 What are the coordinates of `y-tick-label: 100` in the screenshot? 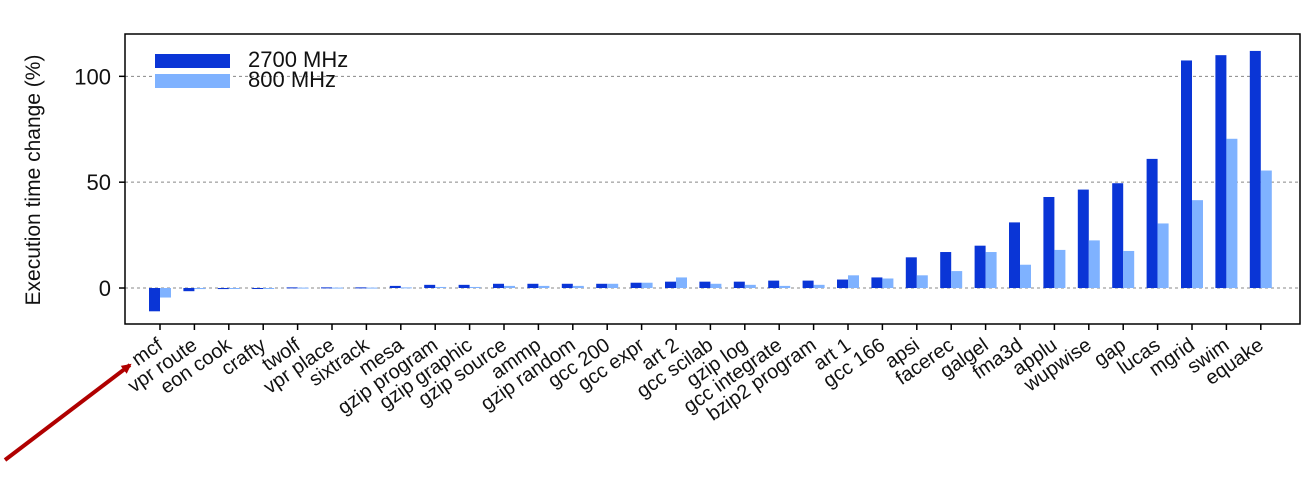 It's located at (92, 76).